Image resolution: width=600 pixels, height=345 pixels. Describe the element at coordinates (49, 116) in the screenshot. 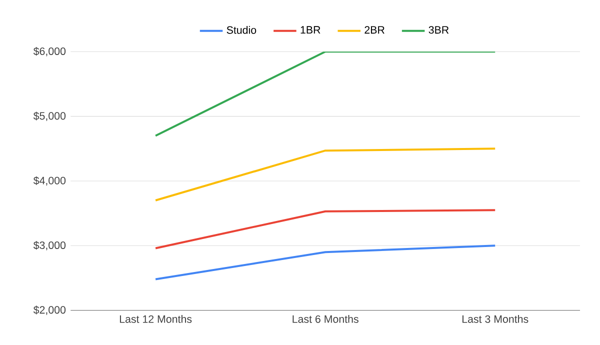

I see `y-tick-label: $5,000` at that location.